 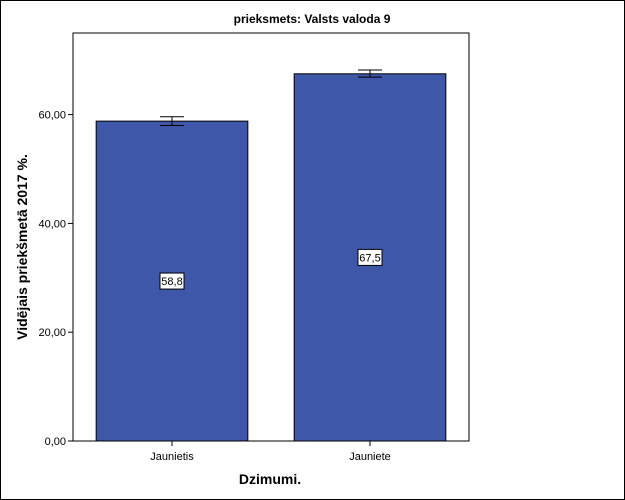 I want to click on y-tick-label: 20,00, so click(x=52, y=333).